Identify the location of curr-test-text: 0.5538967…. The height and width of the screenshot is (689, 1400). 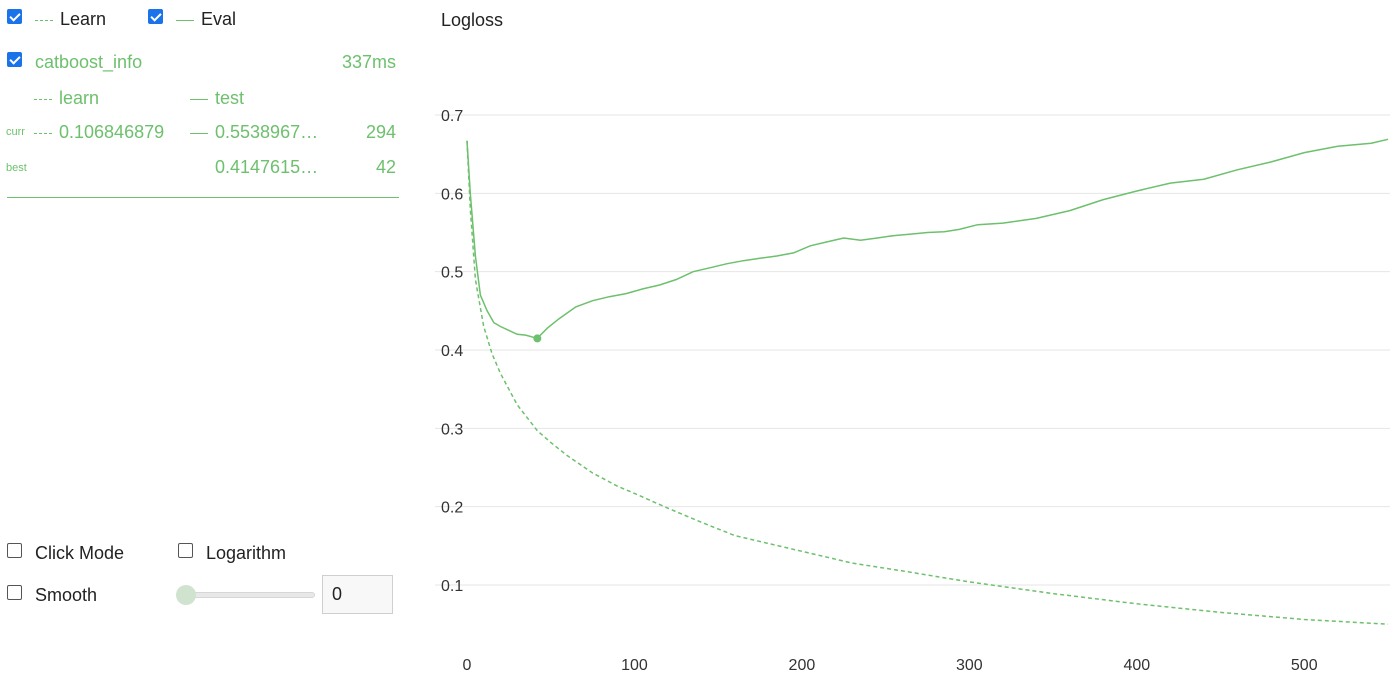
(267, 132).